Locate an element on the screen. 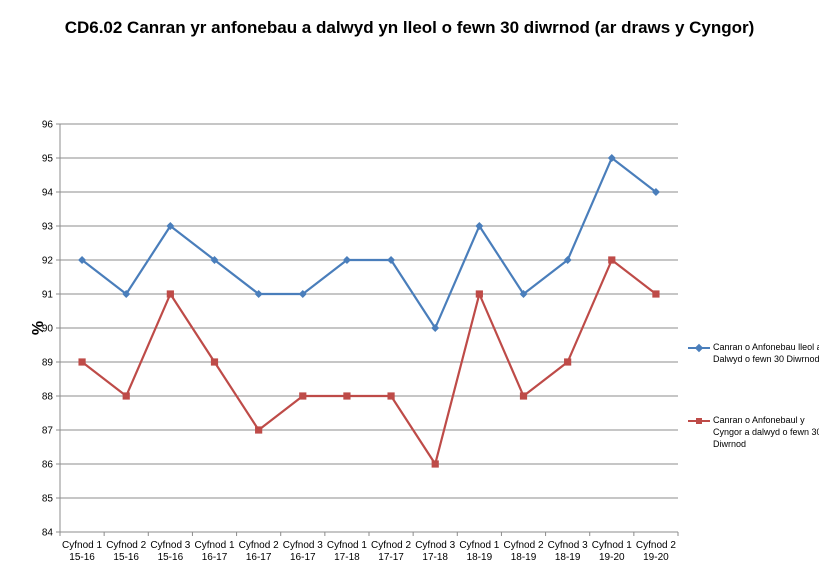 The width and height of the screenshot is (819, 574). y-tick-label: 88 is located at coordinates (48, 397).